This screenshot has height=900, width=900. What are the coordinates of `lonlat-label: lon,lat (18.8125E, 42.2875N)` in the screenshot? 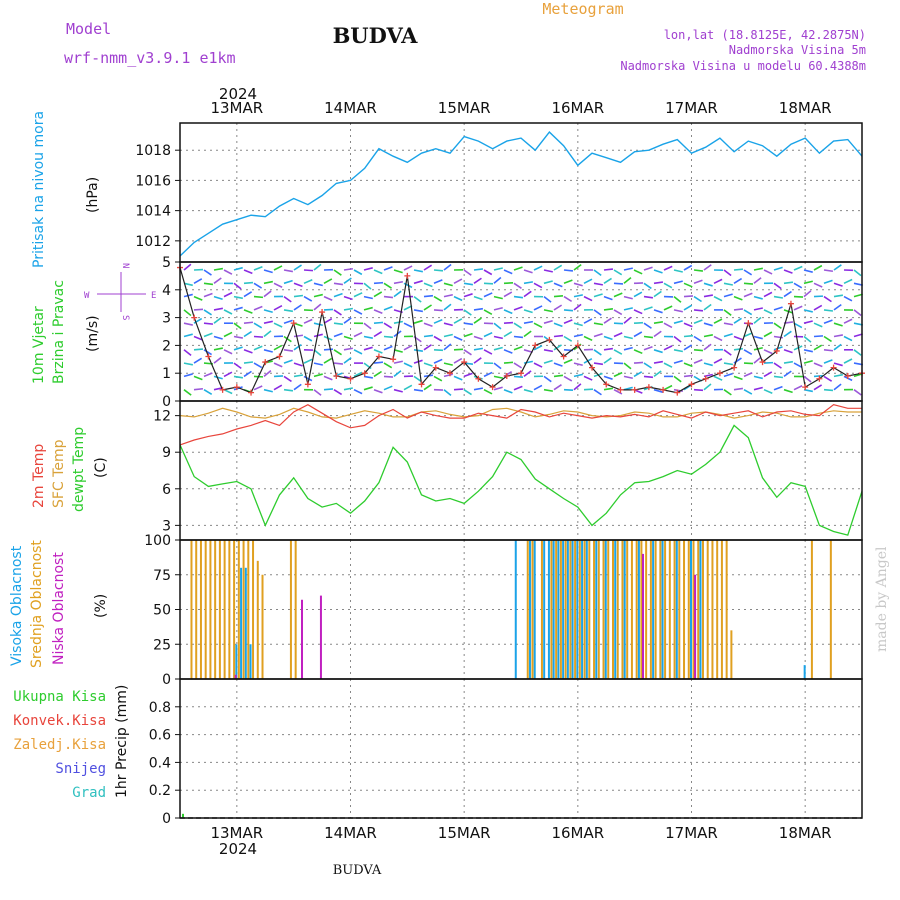 It's located at (765, 35).